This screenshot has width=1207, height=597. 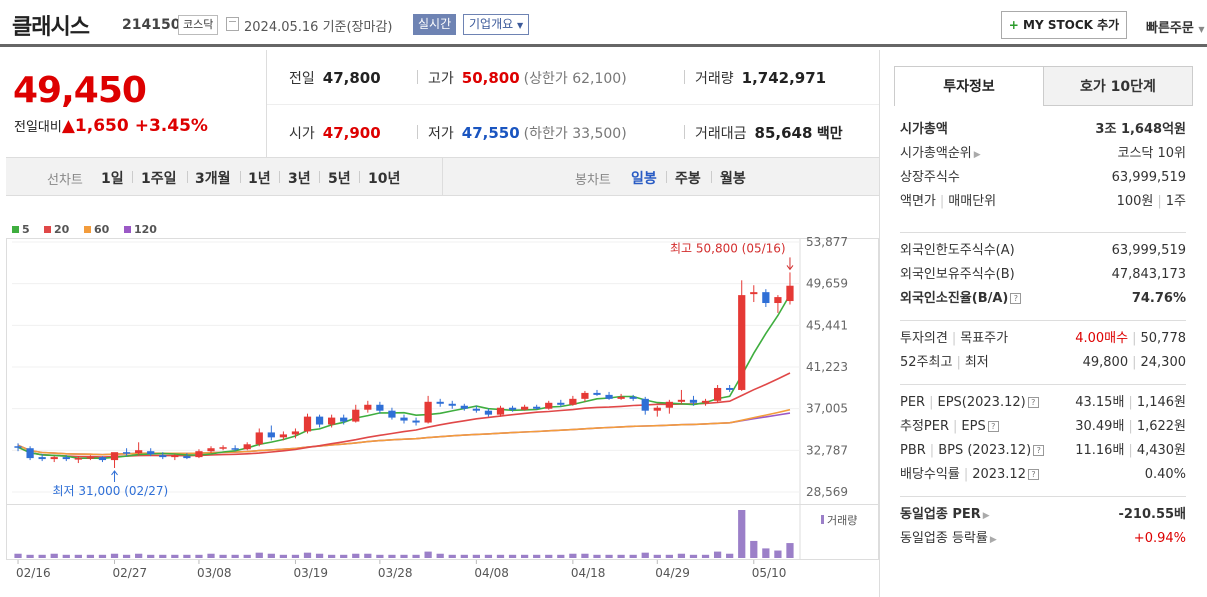 What do you see at coordinates (136, 104) in the screenshot?
I see `price-box: 49,450 전일대비▲1,650 +3.45%` at bounding box center [136, 104].